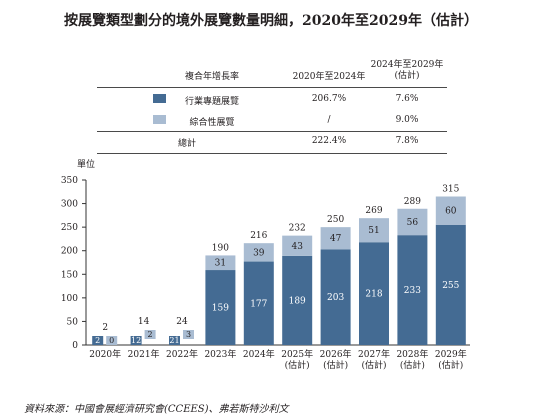 Image resolution: width=542 pixels, height=420 pixels. I want to click on bar-value-label: 60, so click(451, 212).